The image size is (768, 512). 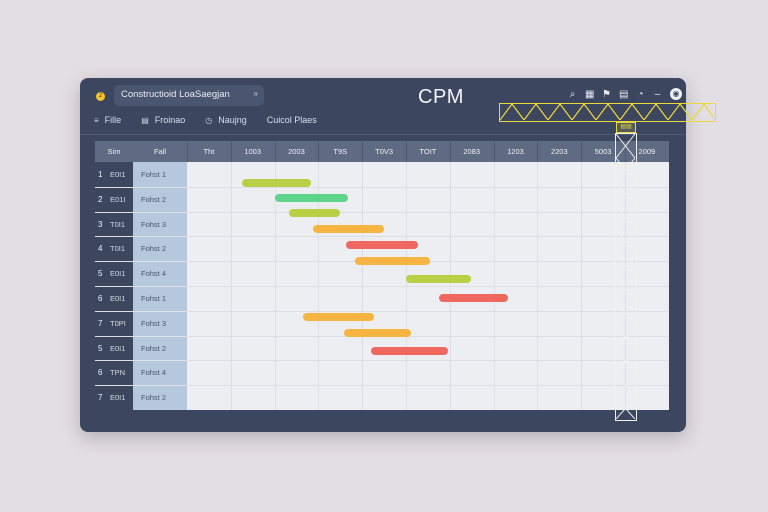 What do you see at coordinates (640, 94) in the screenshot?
I see `bell-icon: ◔` at bounding box center [640, 94].